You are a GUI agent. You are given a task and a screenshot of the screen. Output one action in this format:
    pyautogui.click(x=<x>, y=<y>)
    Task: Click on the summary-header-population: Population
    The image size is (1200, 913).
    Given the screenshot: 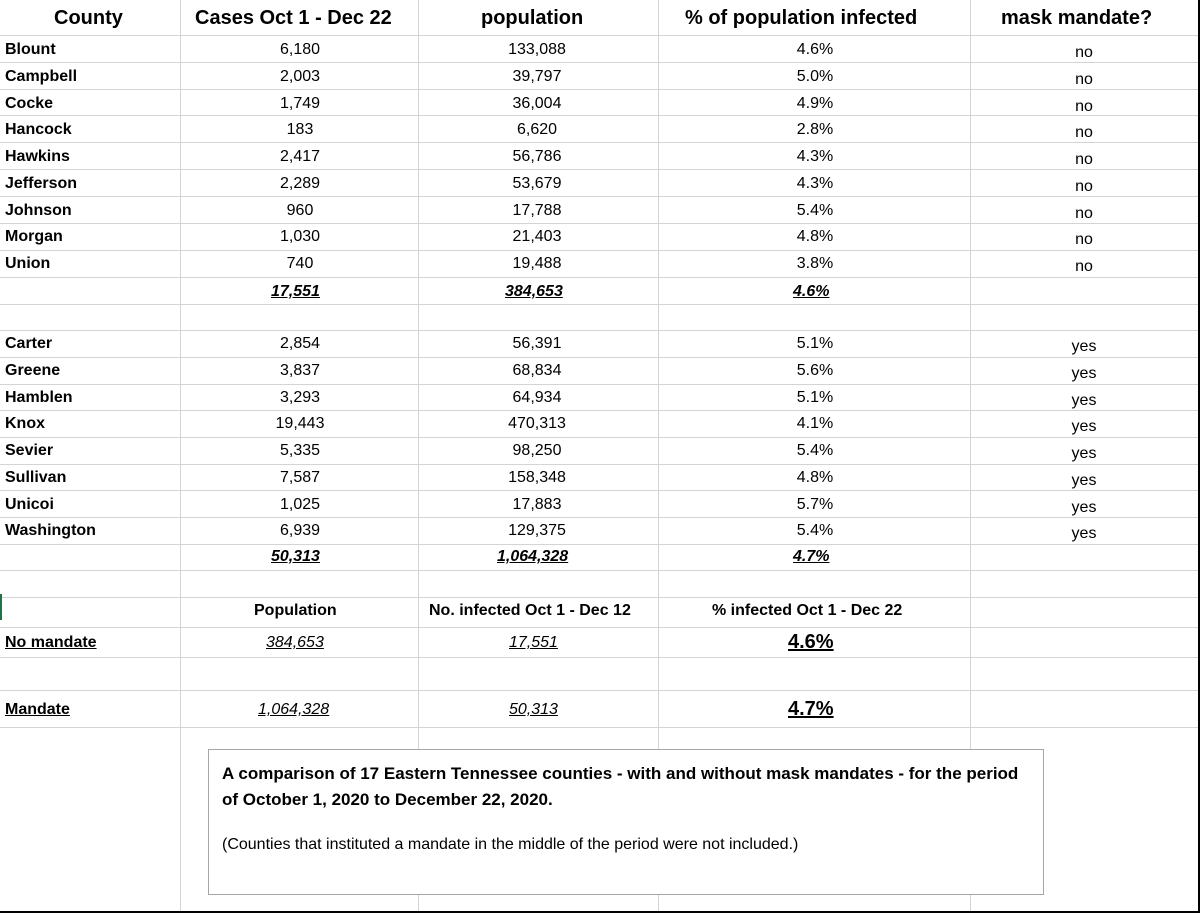 What is the action you would take?
    pyautogui.click(x=295, y=610)
    